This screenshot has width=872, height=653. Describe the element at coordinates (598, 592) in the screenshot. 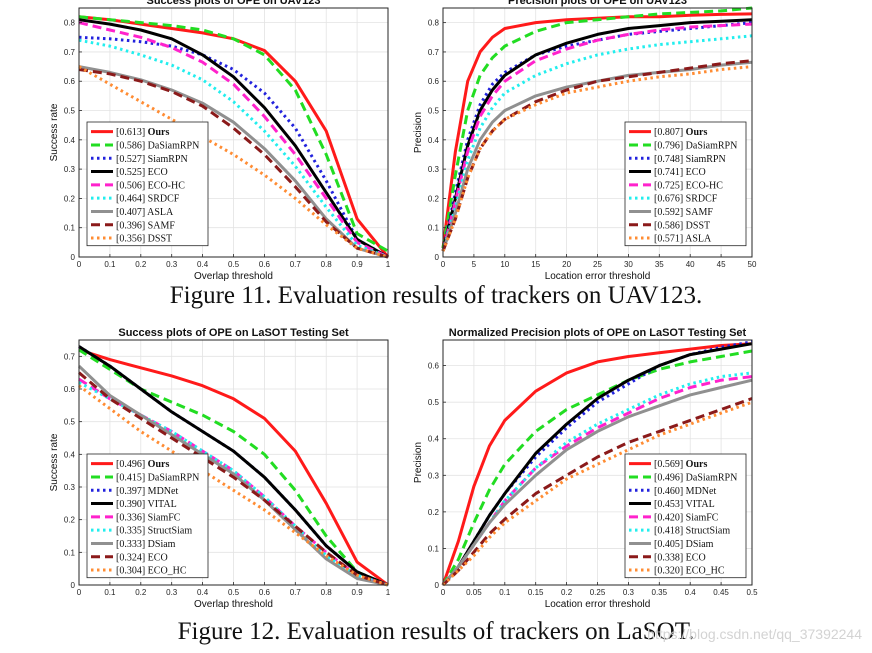

I see `x-tick-label: 0.25` at that location.